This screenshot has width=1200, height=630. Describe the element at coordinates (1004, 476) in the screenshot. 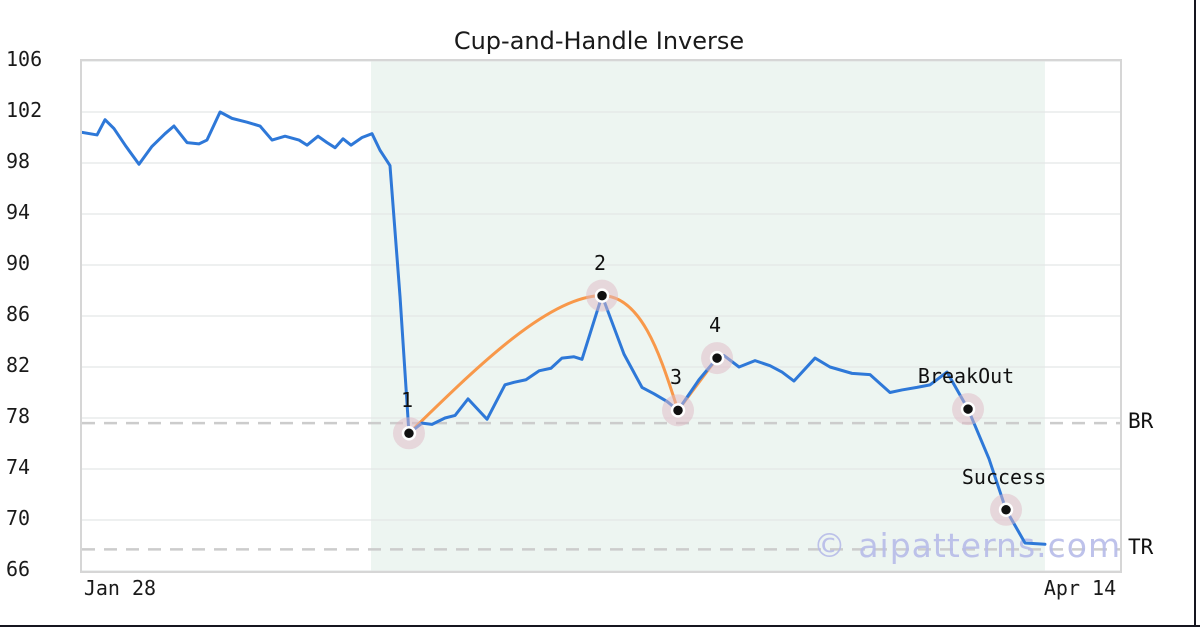

I see `annotation-label-success: Success` at that location.